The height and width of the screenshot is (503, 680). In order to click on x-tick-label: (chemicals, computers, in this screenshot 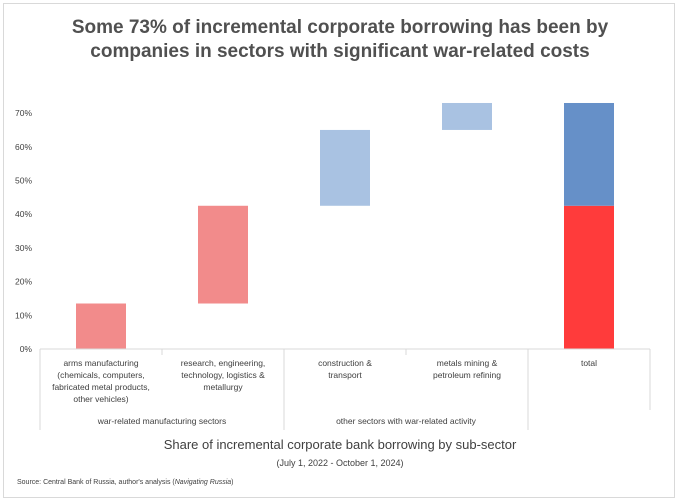, I will do `click(100, 375)`.